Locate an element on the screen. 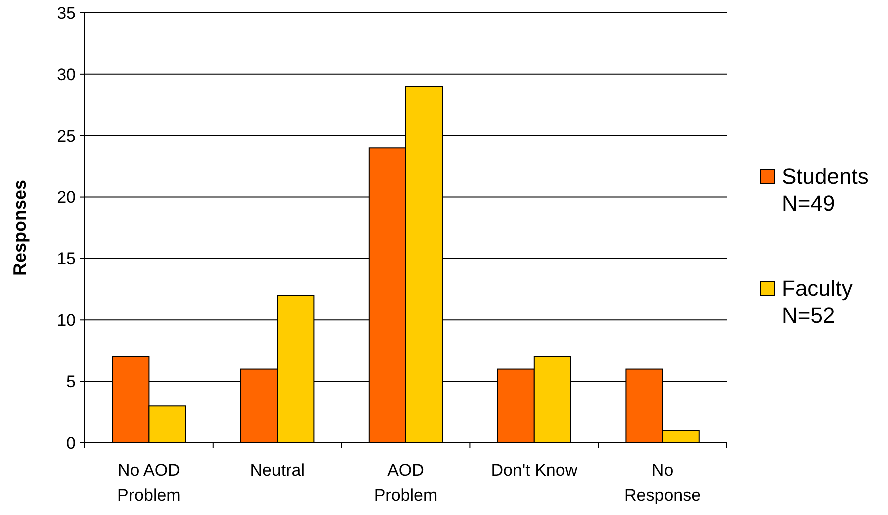  y-tick-label: 20 is located at coordinates (66, 198).